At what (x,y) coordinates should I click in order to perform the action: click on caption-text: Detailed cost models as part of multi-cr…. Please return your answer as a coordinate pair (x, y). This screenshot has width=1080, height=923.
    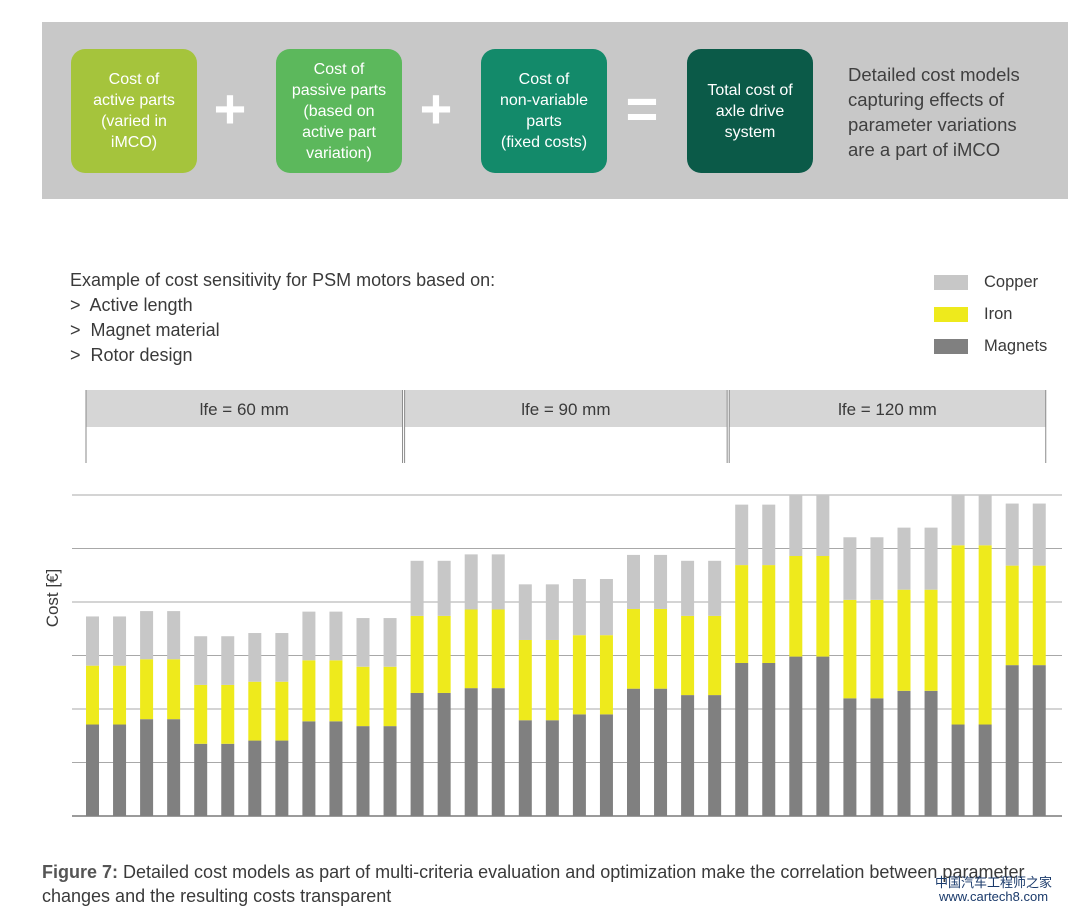
    Looking at the image, I should click on (533, 884).